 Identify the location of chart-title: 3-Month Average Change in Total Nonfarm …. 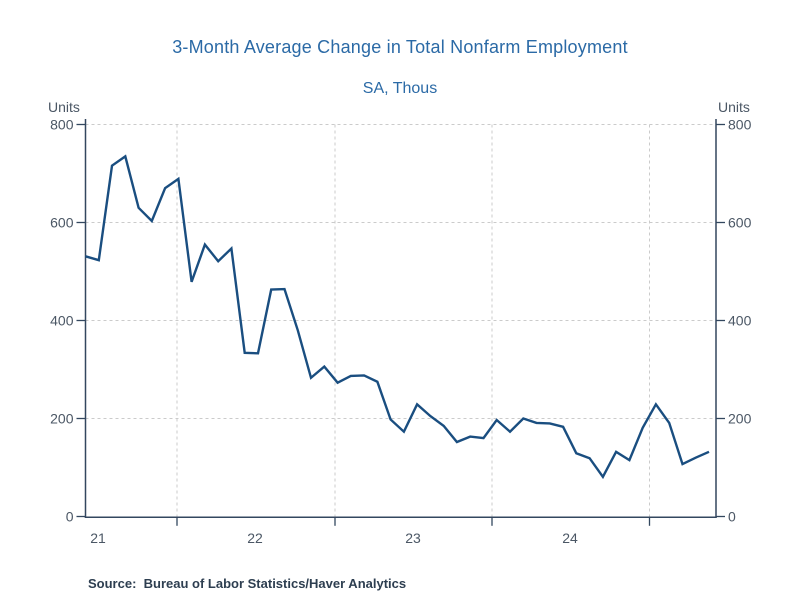
(400, 47).